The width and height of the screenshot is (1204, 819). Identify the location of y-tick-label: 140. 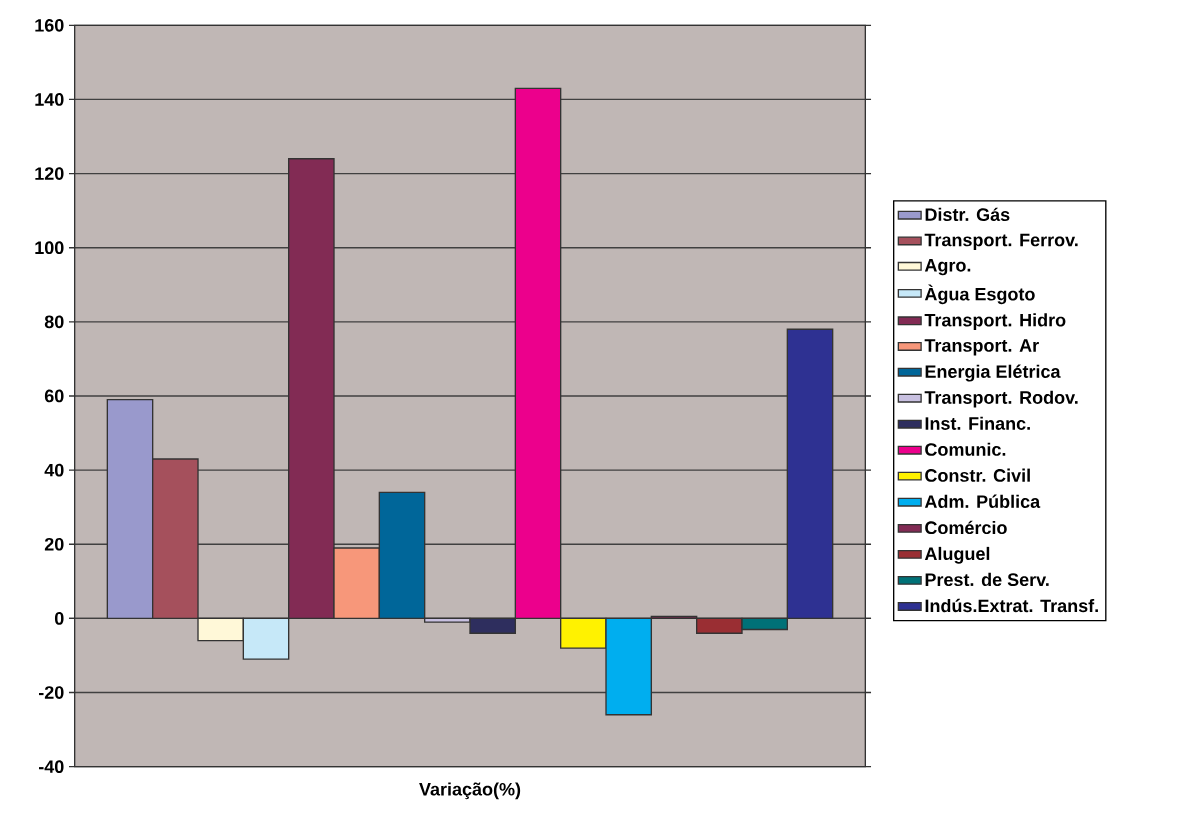
(49, 99).